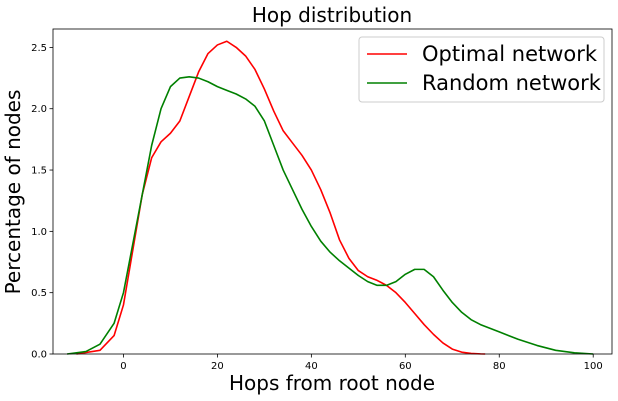 The width and height of the screenshot is (618, 401). I want to click on legend: Optimal network Random network, so click(481, 69).